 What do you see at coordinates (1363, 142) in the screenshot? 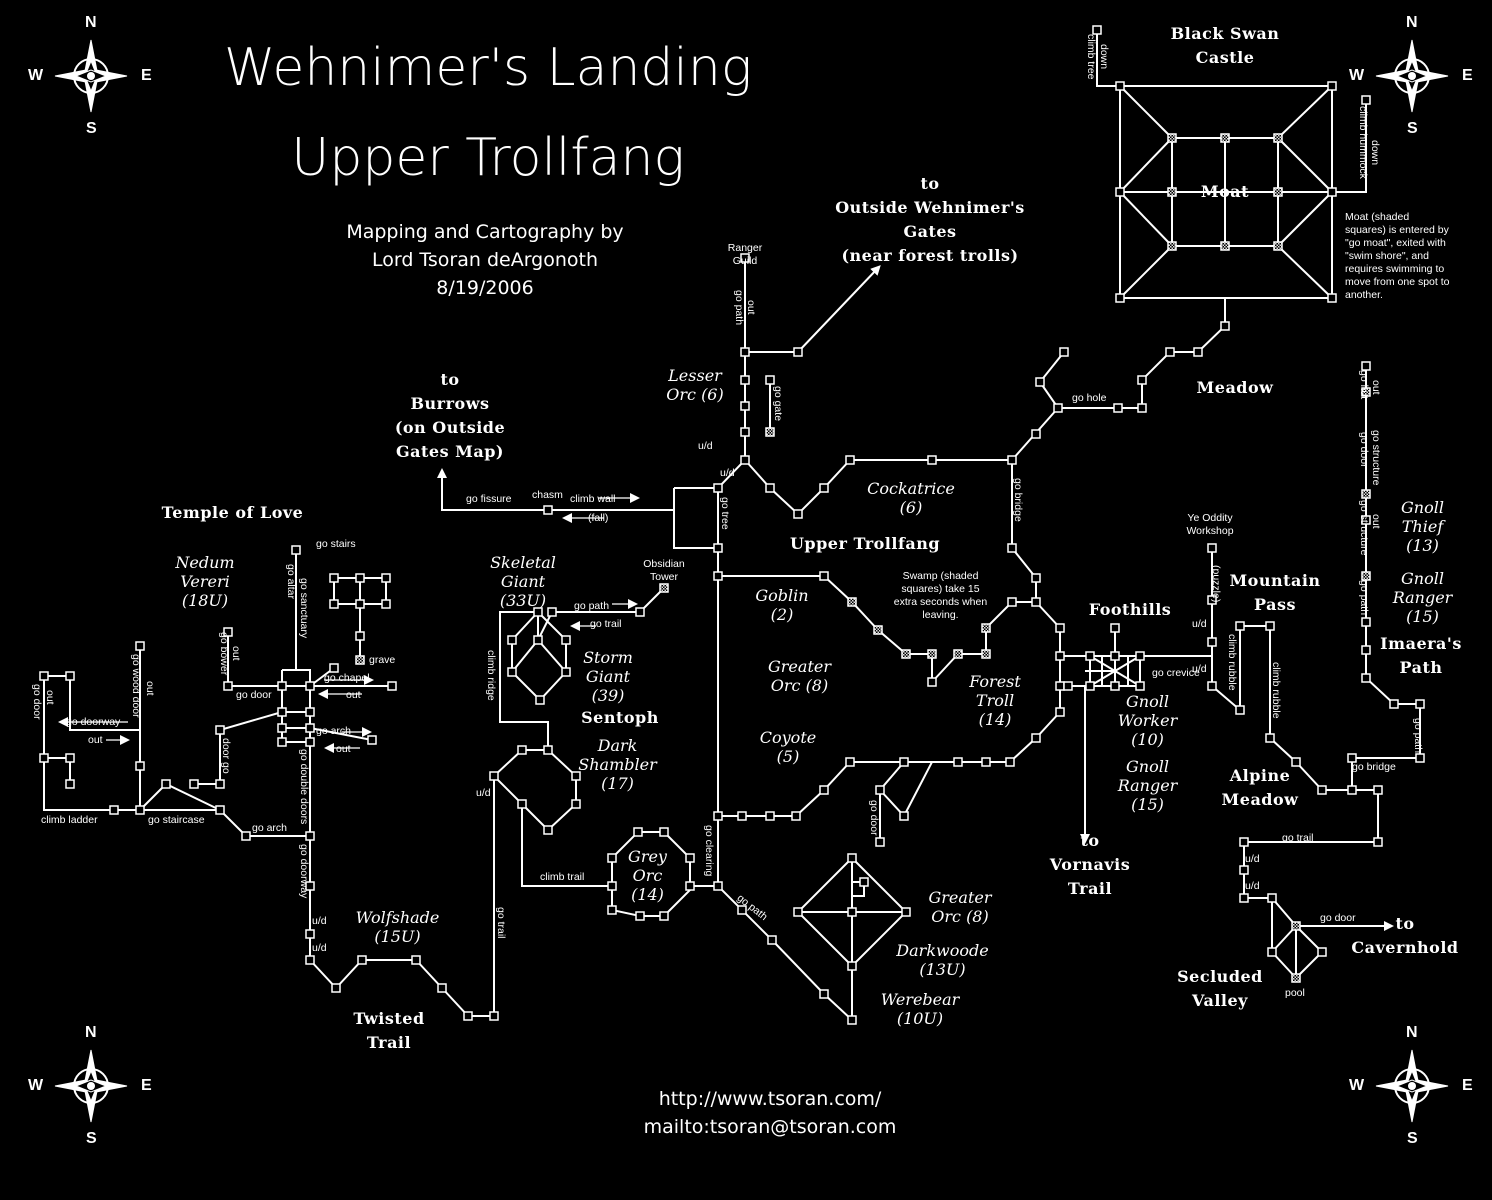
I see `cmd-climb-hummock: climb hummock` at bounding box center [1363, 142].